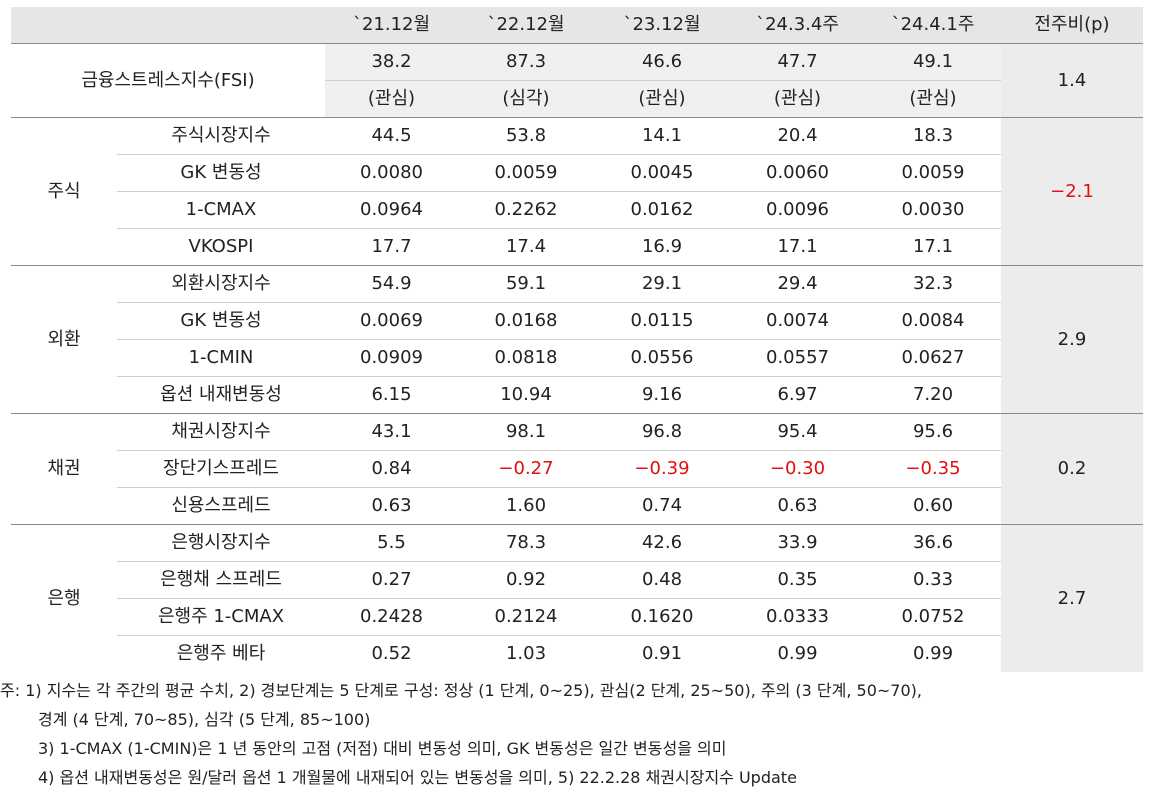 This screenshot has width=1164, height=796. I want to click on row-label: 1-CMIN, so click(221, 358).